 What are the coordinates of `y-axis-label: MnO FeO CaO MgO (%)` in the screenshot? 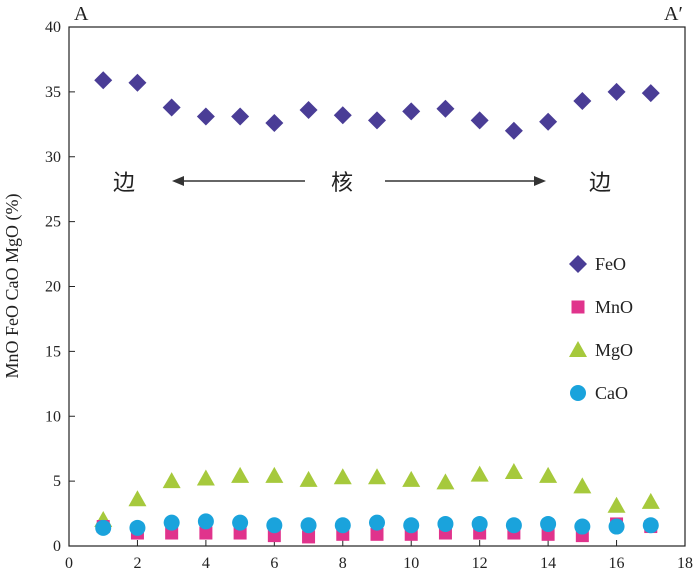 It's located at (12, 286).